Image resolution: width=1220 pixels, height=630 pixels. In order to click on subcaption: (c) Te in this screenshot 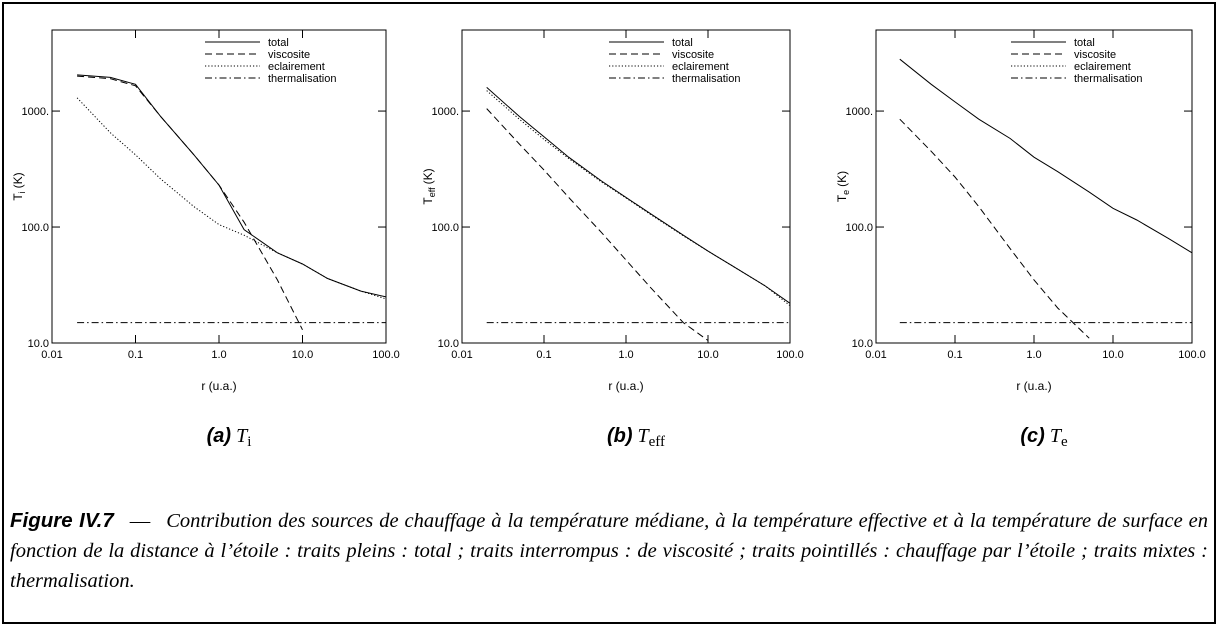, I will do `click(1044, 437)`.